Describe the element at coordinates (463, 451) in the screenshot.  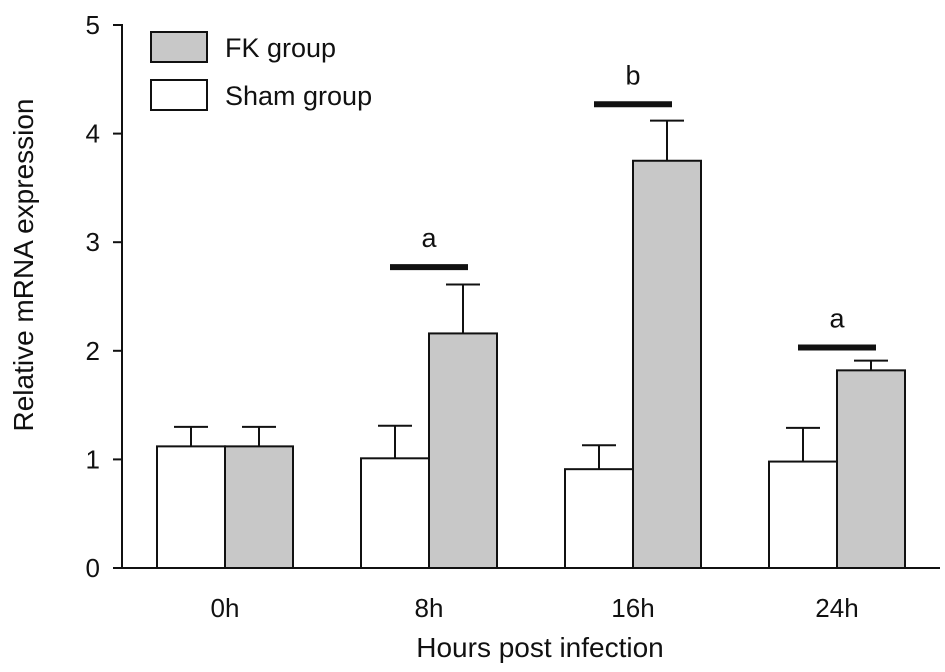
I see `bar-fk-group-8h` at that location.